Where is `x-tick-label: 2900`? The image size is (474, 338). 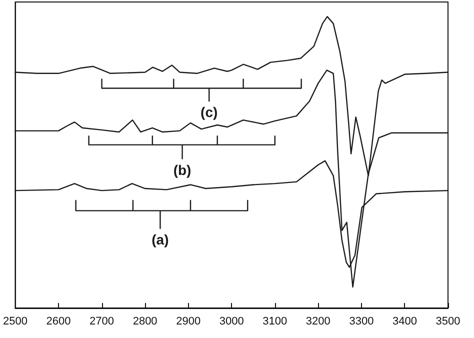 x-tick-label: 2900 is located at coordinates (188, 322).